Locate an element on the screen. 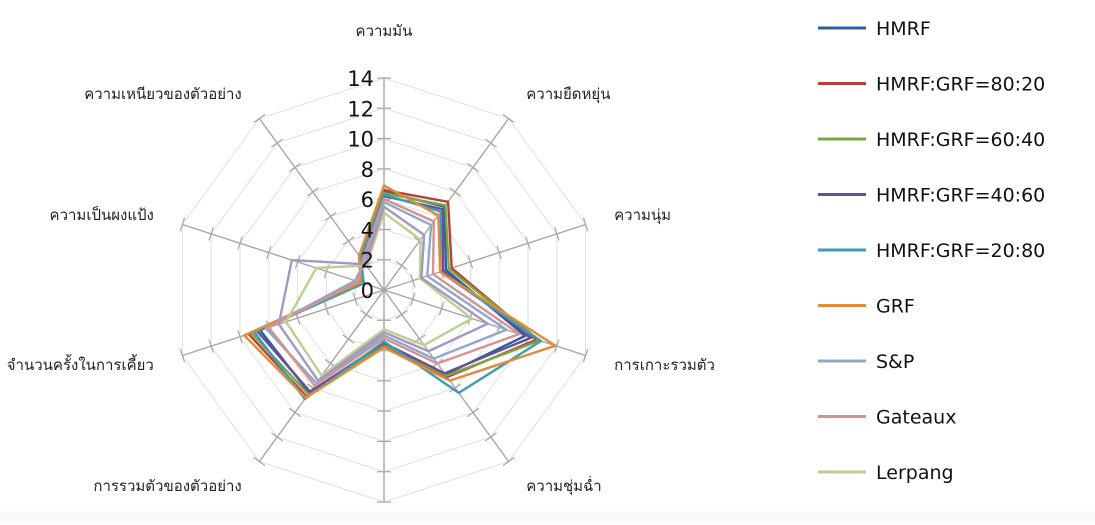 Image resolution: width=1095 pixels, height=525 pixels. category-label: ความเหนียวของตัวอย่าง is located at coordinates (163, 94).